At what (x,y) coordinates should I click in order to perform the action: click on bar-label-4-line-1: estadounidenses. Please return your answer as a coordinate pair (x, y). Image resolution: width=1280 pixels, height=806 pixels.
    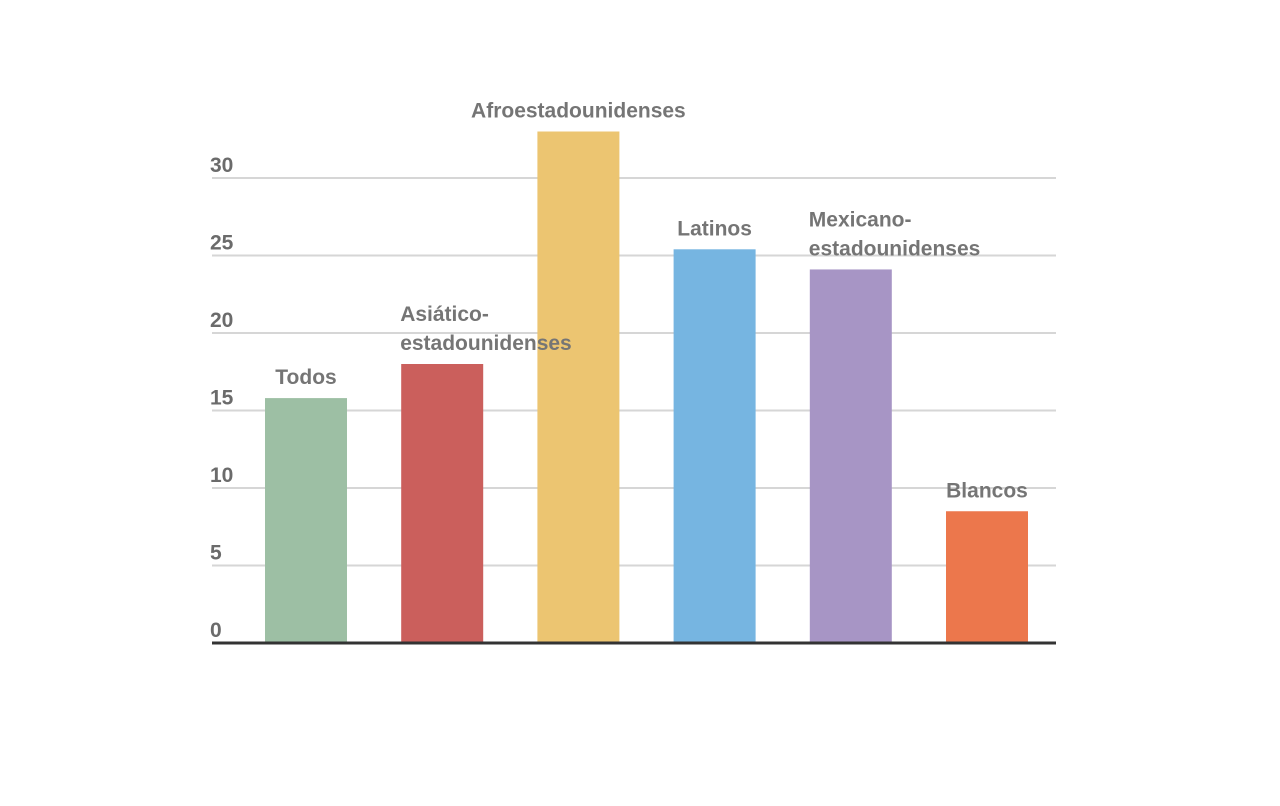
    Looking at the image, I should click on (895, 248).